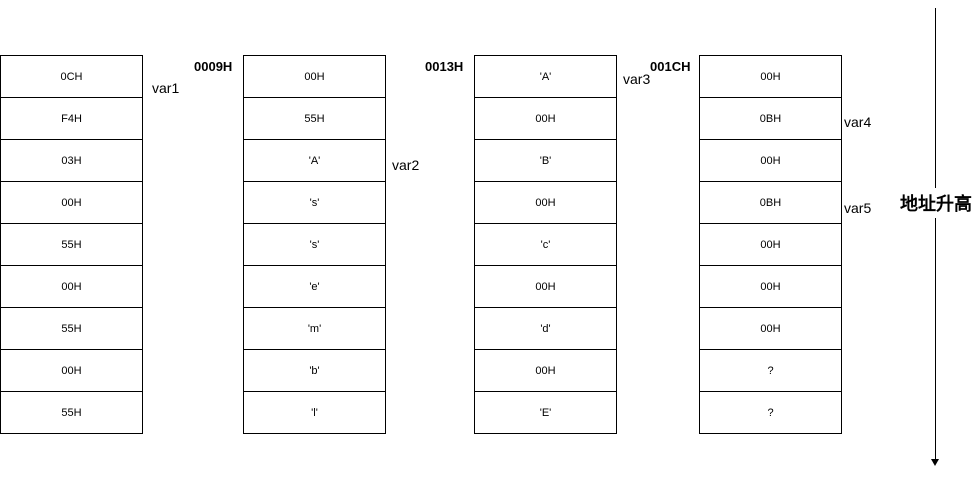  Describe the element at coordinates (166, 88) in the screenshot. I see `var1-label: var1` at that location.